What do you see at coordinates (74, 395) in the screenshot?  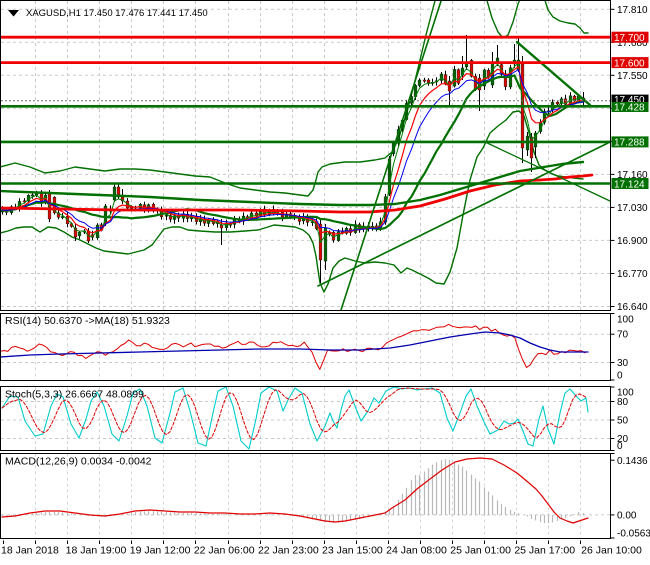 I see `svg-text: Stoch(5,3,3) 26.6667 48.0899` at bounding box center [74, 395].